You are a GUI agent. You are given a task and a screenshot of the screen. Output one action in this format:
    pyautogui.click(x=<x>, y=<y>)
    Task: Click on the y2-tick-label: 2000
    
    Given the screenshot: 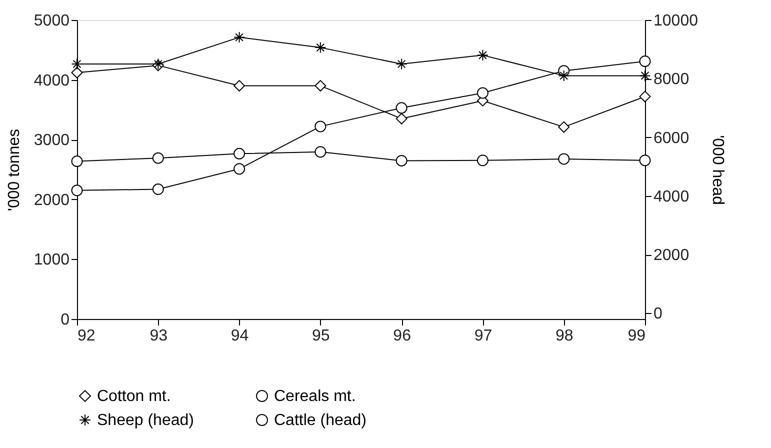 What is the action you would take?
    pyautogui.click(x=672, y=255)
    